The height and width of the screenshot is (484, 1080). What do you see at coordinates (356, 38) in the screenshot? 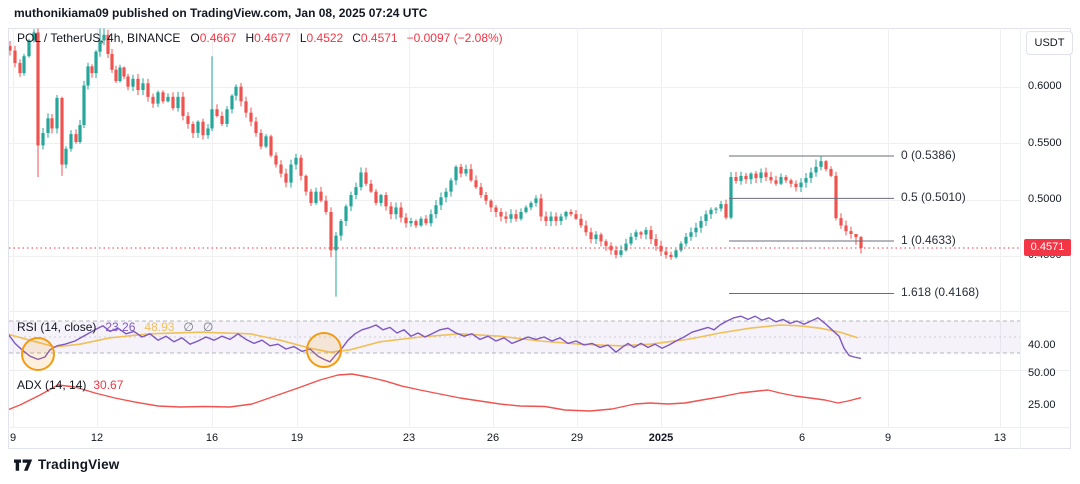
I see `legend-close-label: C` at bounding box center [356, 38].